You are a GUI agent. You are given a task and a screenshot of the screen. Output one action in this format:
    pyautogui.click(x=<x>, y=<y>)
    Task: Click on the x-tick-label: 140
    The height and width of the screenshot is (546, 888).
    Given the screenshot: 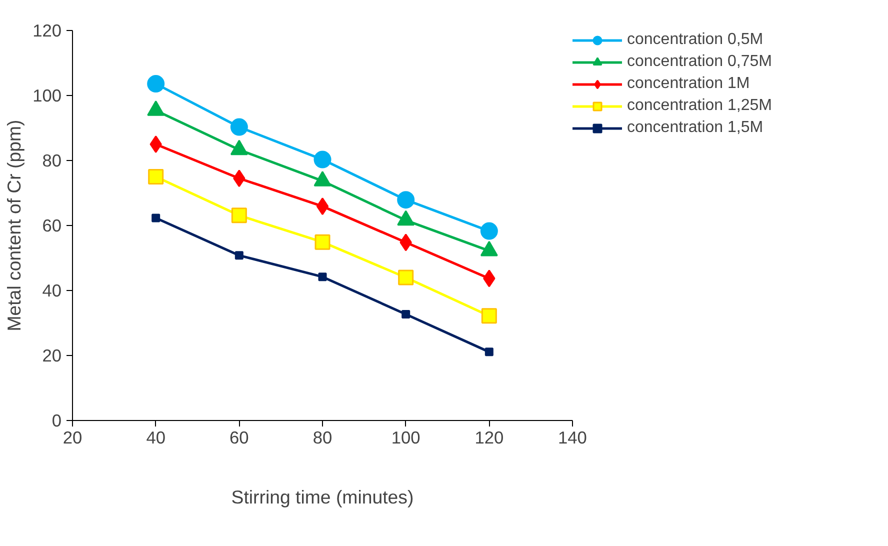 What is the action you would take?
    pyautogui.click(x=572, y=438)
    